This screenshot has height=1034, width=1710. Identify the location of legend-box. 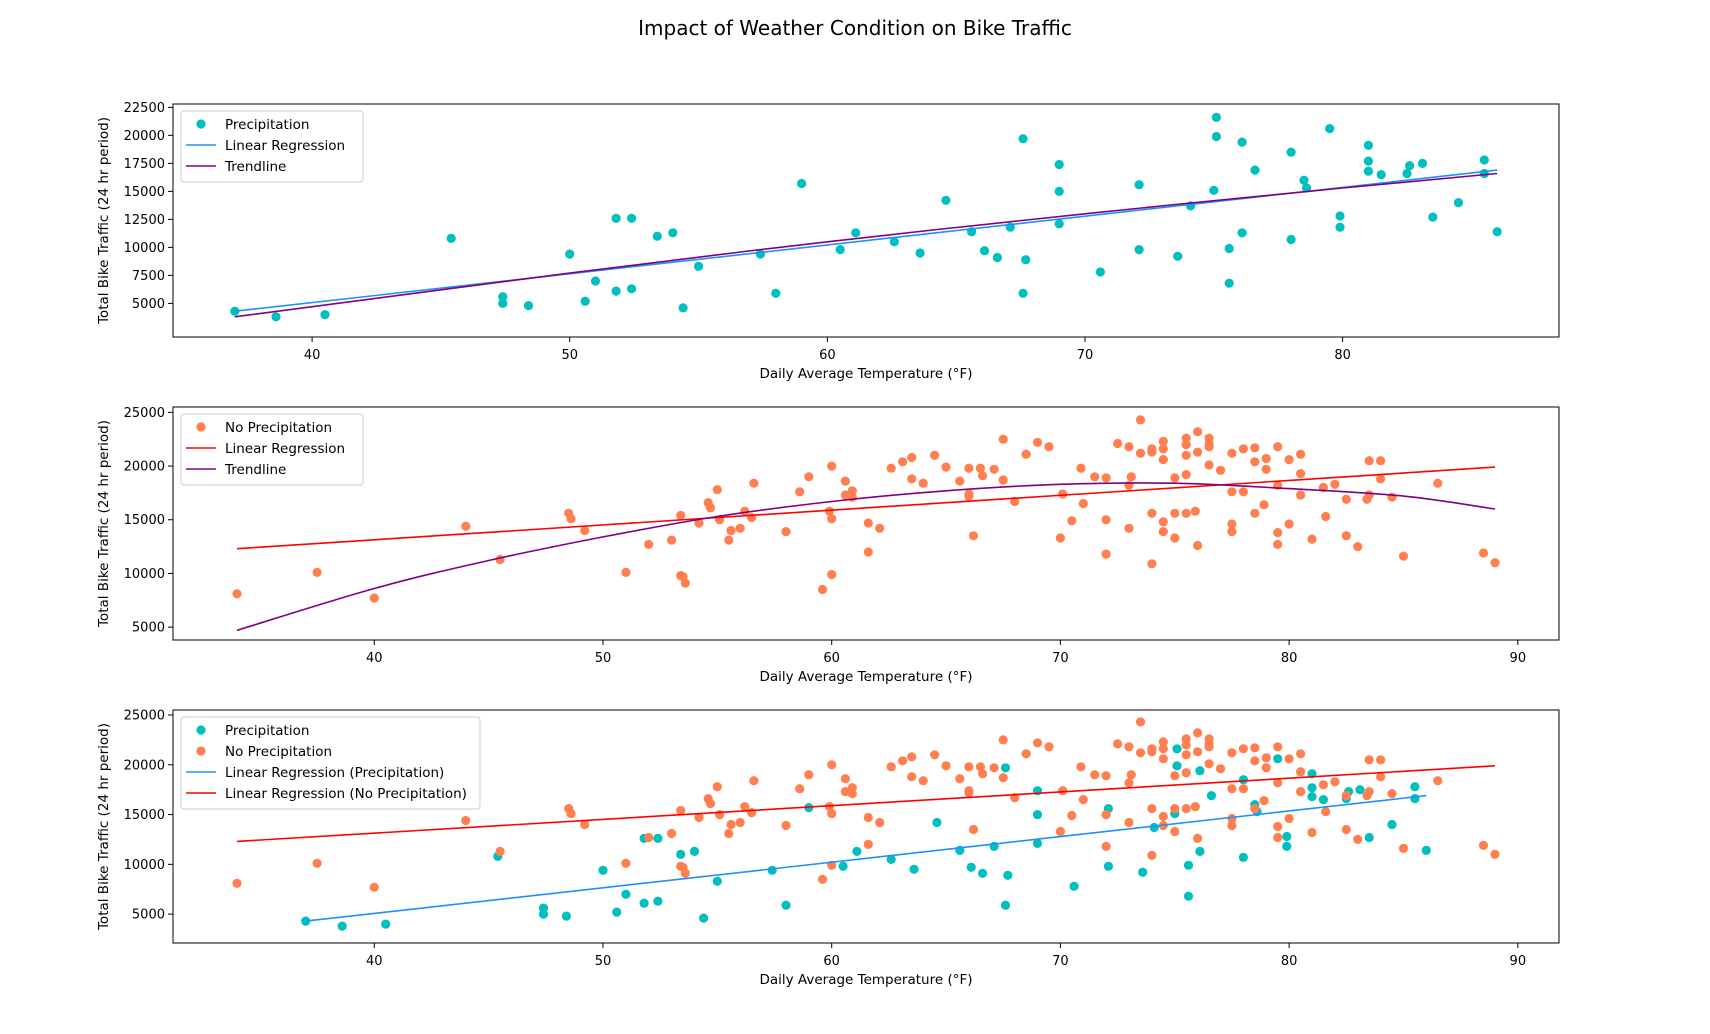
(272, 146).